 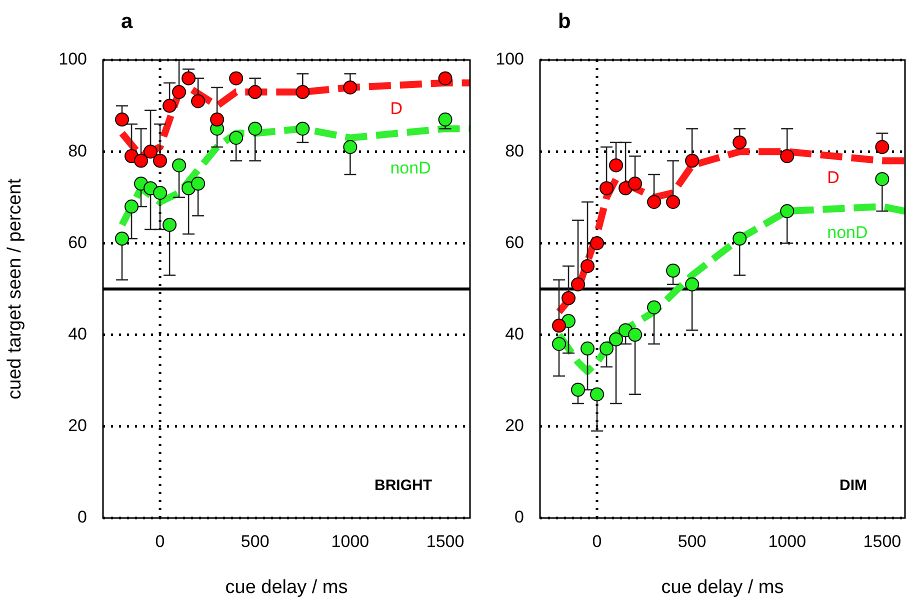 What do you see at coordinates (127, 21) in the screenshot?
I see `chart-title: a` at bounding box center [127, 21].